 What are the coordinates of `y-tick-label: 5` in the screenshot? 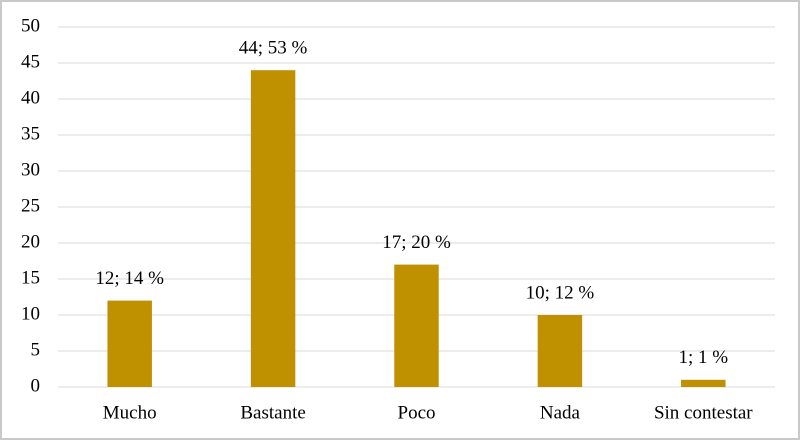 It's located at (36, 349).